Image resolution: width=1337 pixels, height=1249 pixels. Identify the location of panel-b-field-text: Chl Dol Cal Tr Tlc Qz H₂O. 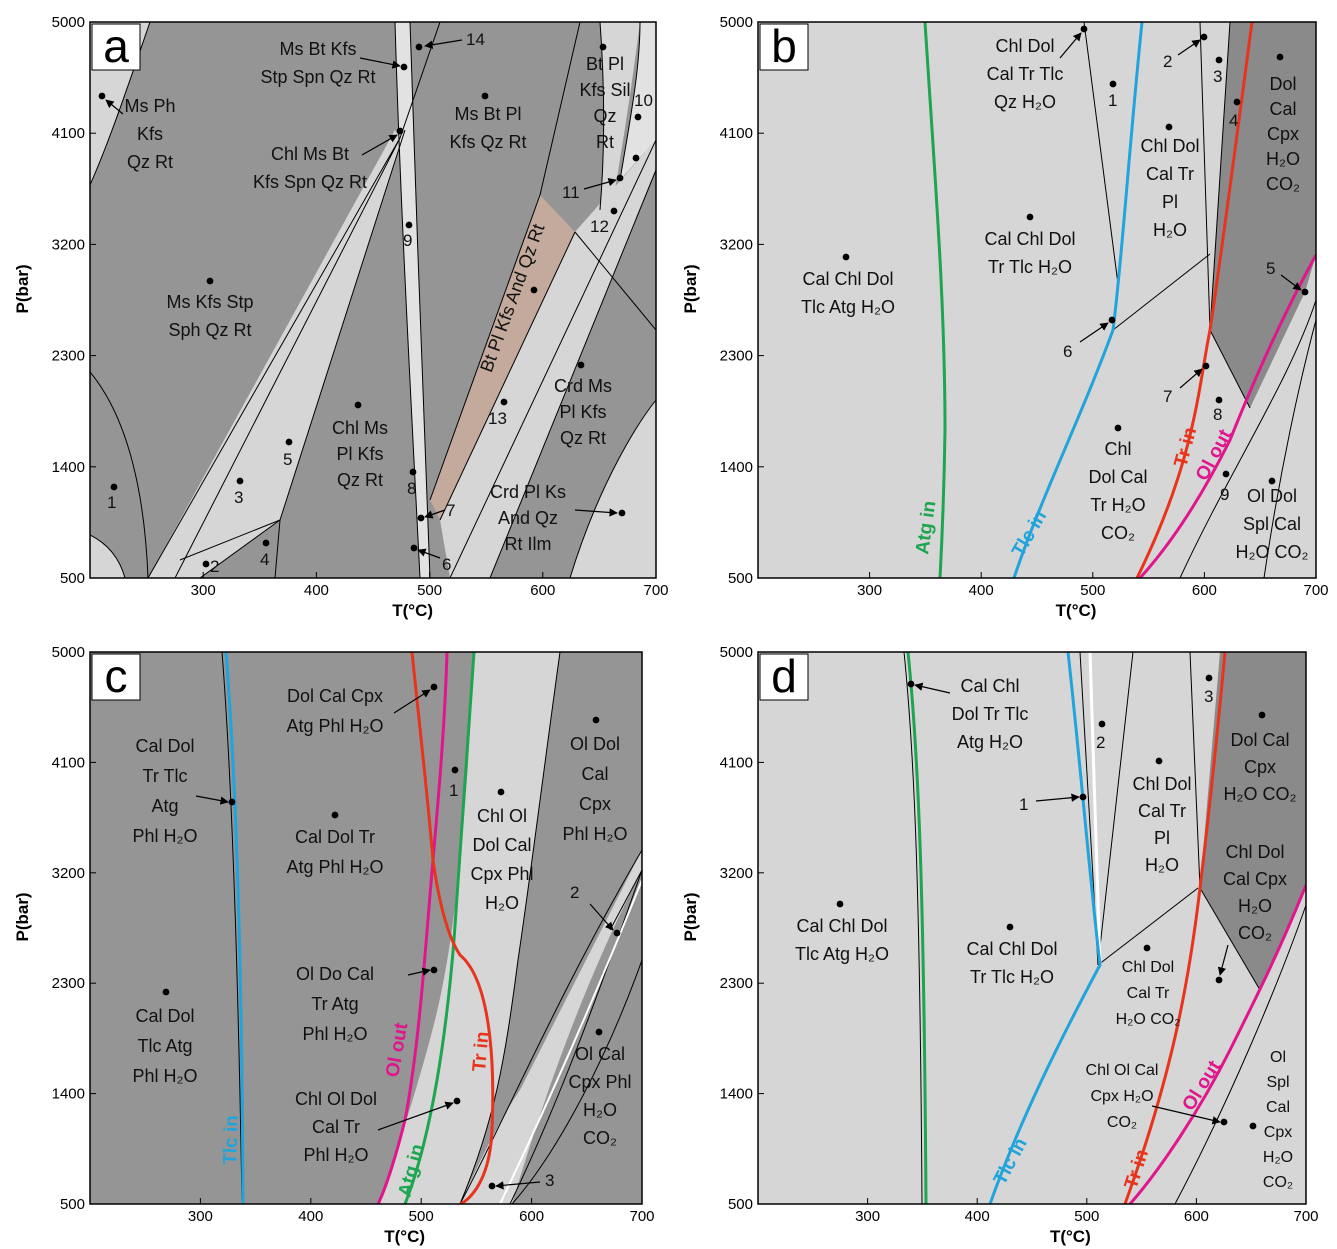
(1025, 74).